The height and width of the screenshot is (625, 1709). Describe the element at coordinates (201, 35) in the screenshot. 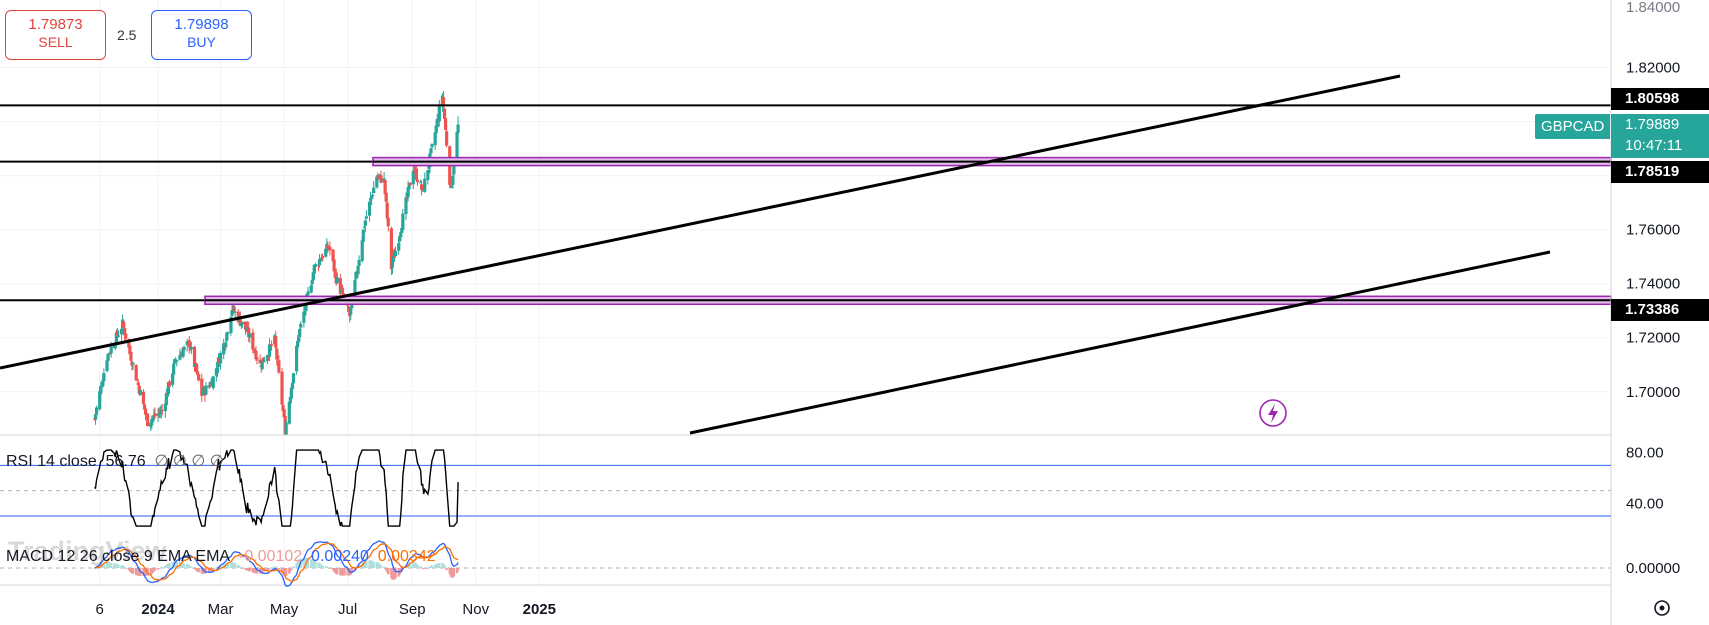

I see `buy-button: 1.79898 BUY` at that location.